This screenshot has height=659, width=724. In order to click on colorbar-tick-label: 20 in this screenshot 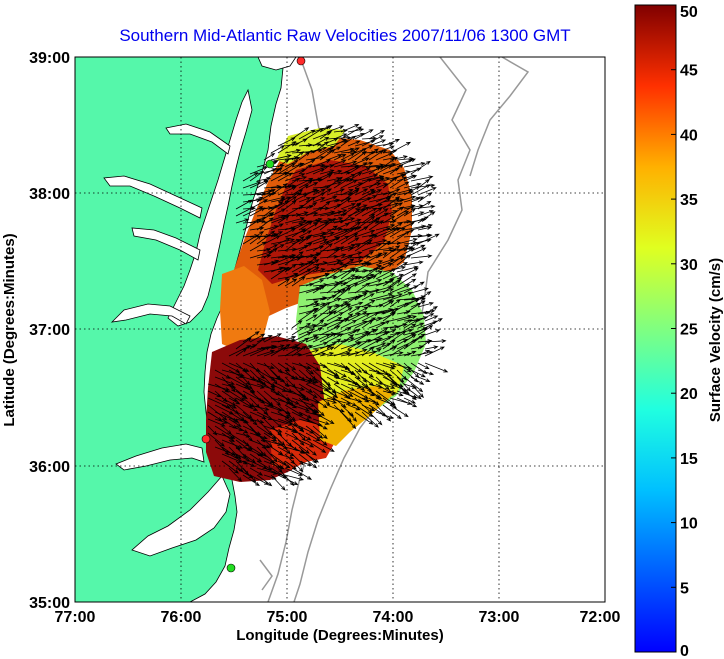, I will do `click(689, 394)`.